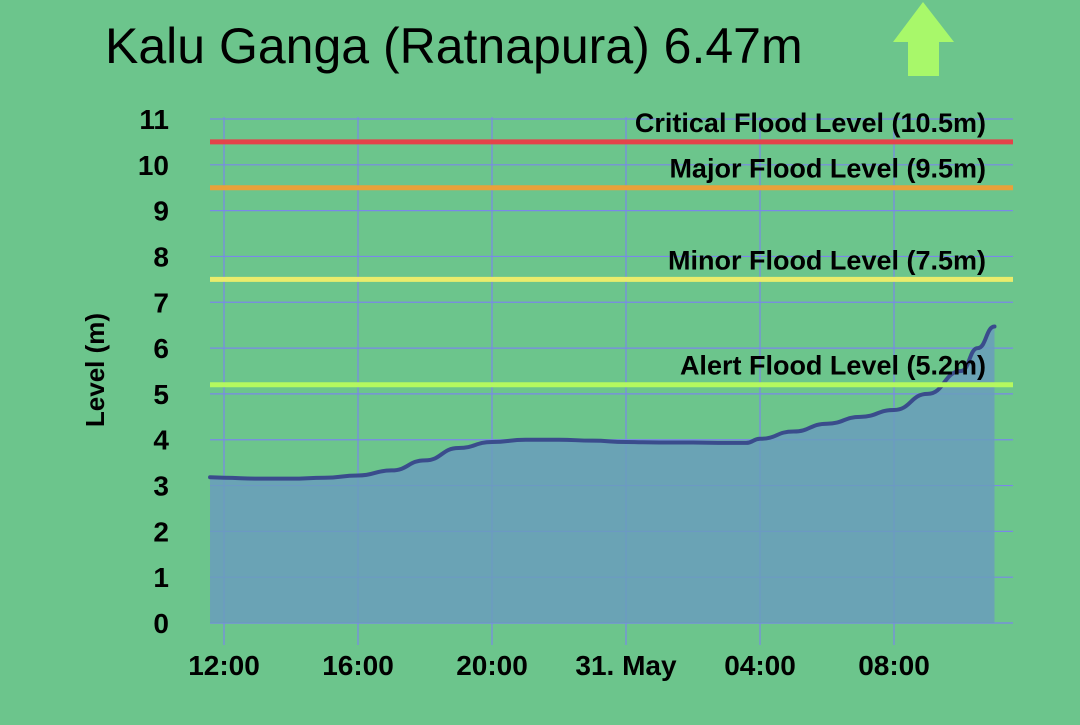 Image resolution: width=1080 pixels, height=725 pixels. What do you see at coordinates (492, 665) in the screenshot?
I see `x-tick-label: 20:00` at bounding box center [492, 665].